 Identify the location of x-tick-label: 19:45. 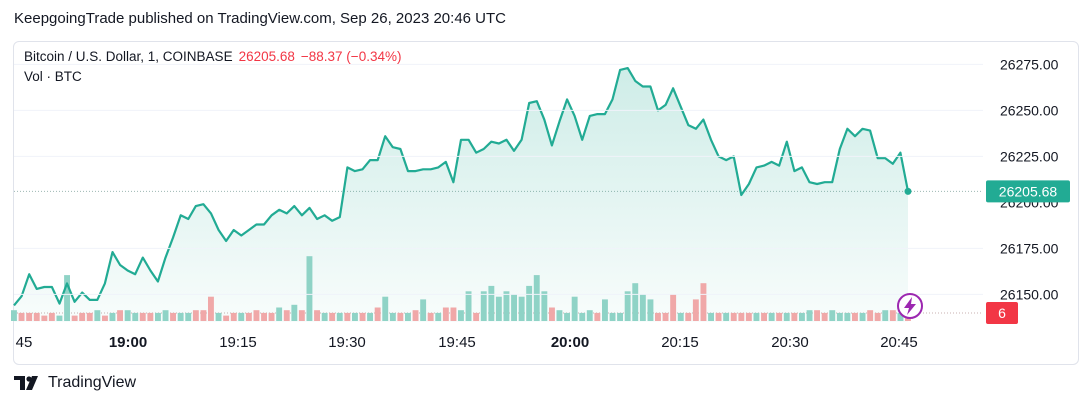
(457, 342).